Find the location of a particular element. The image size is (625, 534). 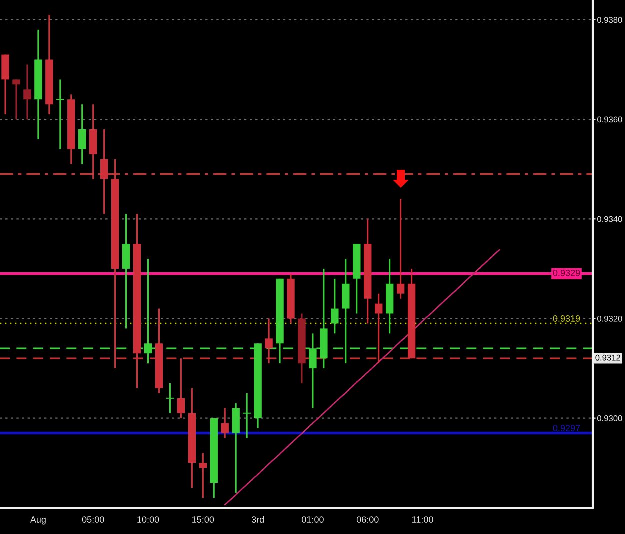

ref-line-label: 0.9297 is located at coordinates (566, 428).